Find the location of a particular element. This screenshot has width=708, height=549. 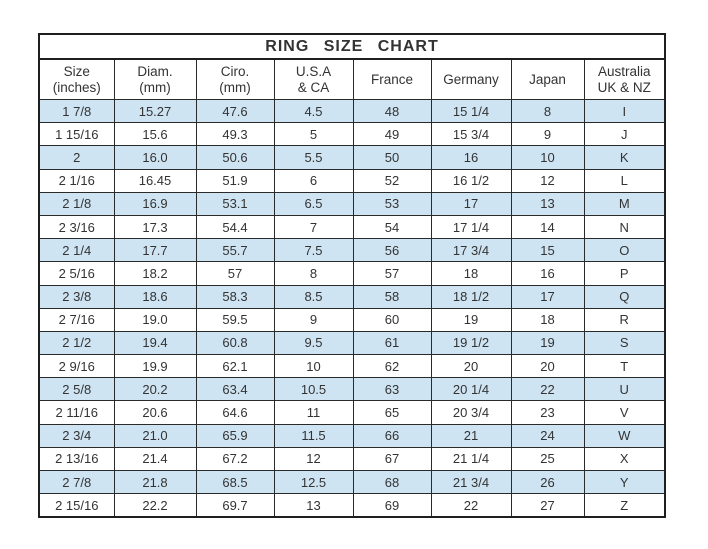

table-cell-usa-ca: 9.5 is located at coordinates (313, 343).